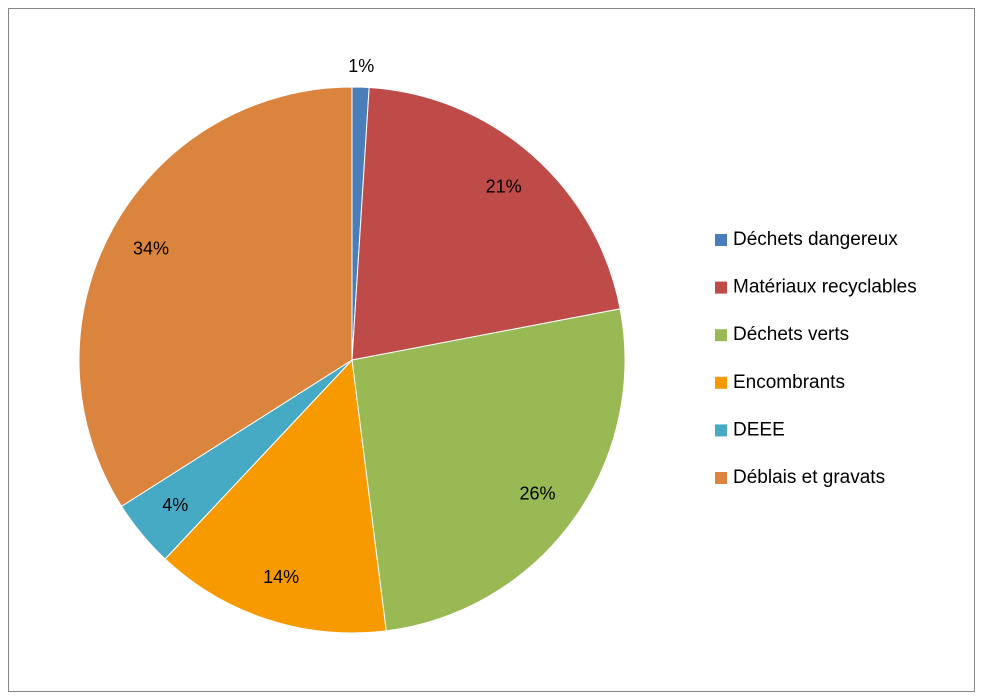 The width and height of the screenshot is (982, 700). Describe the element at coordinates (538, 494) in the screenshot. I see `data-label: 26%` at that location.